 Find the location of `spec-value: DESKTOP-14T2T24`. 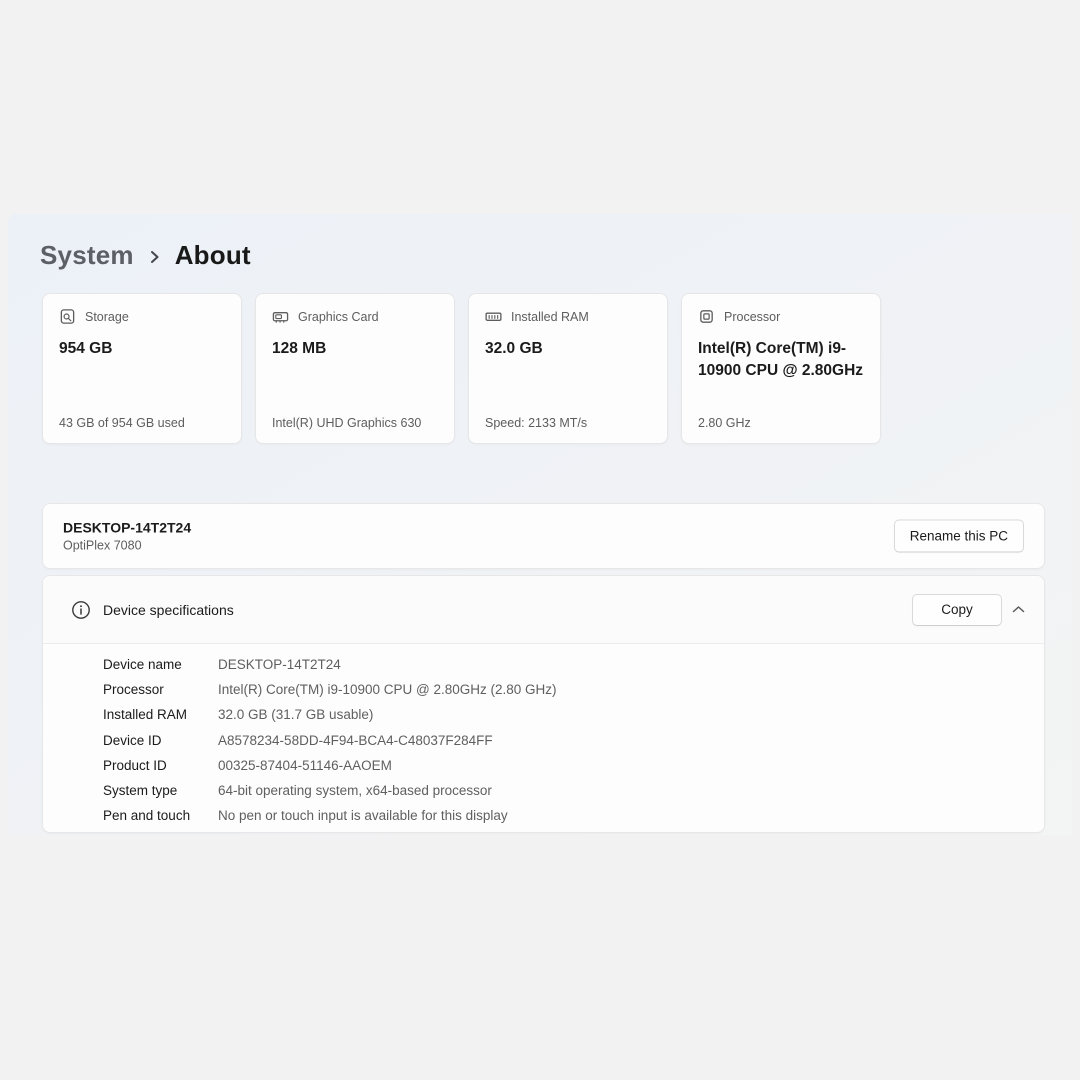

spec-value: DESKTOP-14T2T24 is located at coordinates (279, 665).